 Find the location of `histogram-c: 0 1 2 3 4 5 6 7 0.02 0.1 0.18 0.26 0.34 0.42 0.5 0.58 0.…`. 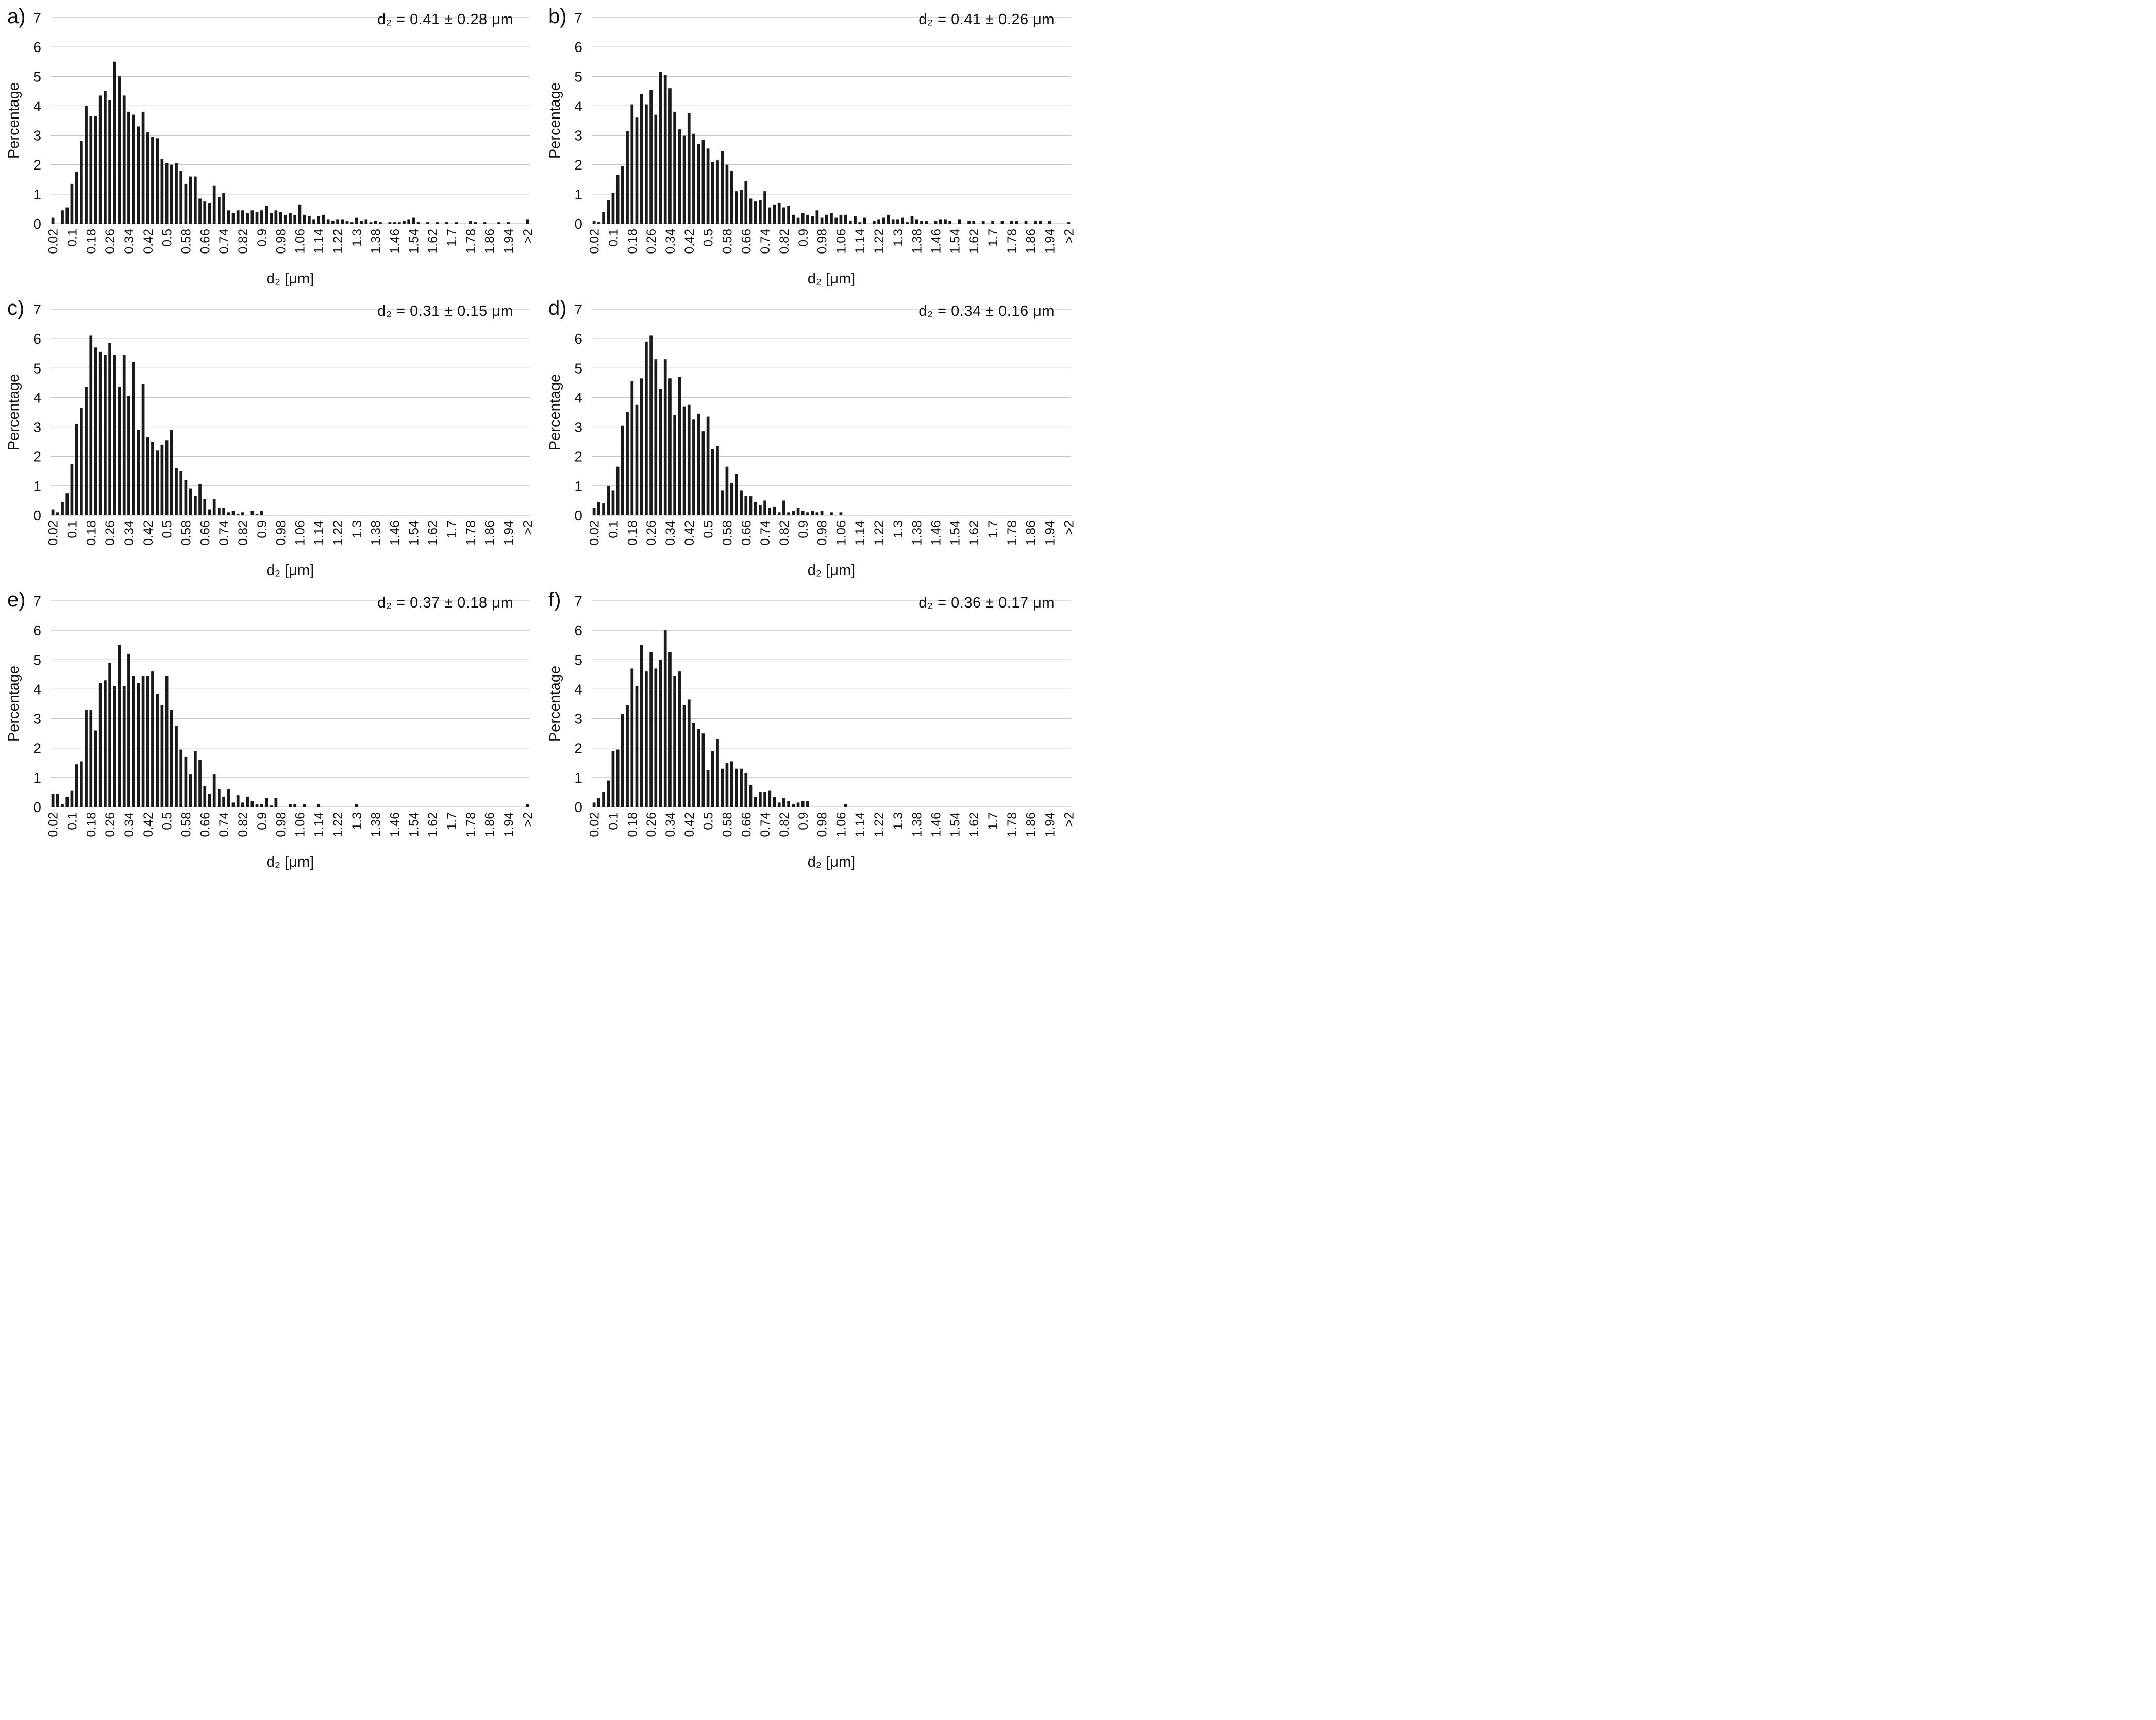

histogram-c: 0 1 2 3 4 5 6 7 0.02 0.1 0.18 0.26 0.34 0.42 0.5 0.58 0.… is located at coordinates (270, 440).